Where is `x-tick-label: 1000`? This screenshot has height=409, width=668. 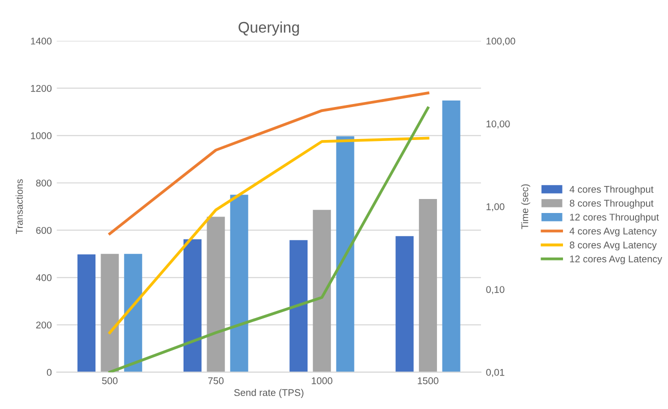 x-tick-label: 1000 is located at coordinates (322, 380).